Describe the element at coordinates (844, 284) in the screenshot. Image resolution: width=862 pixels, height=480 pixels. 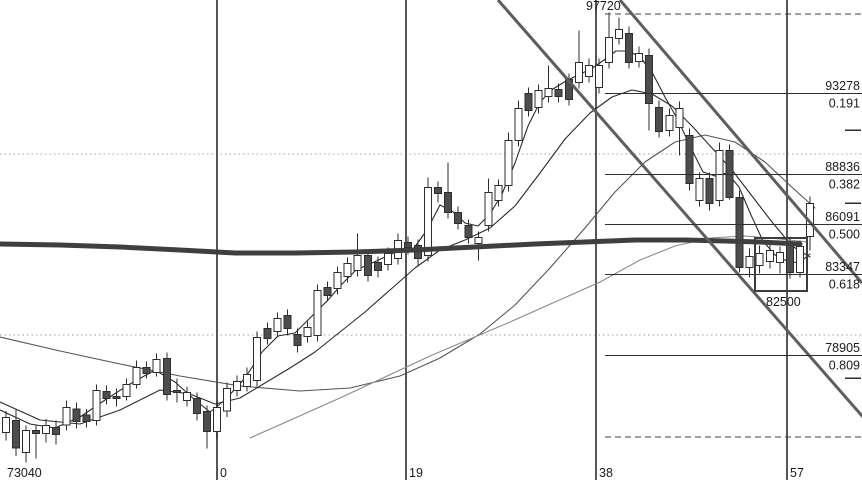
I see `fib-ratio-label: 0.618` at that location.